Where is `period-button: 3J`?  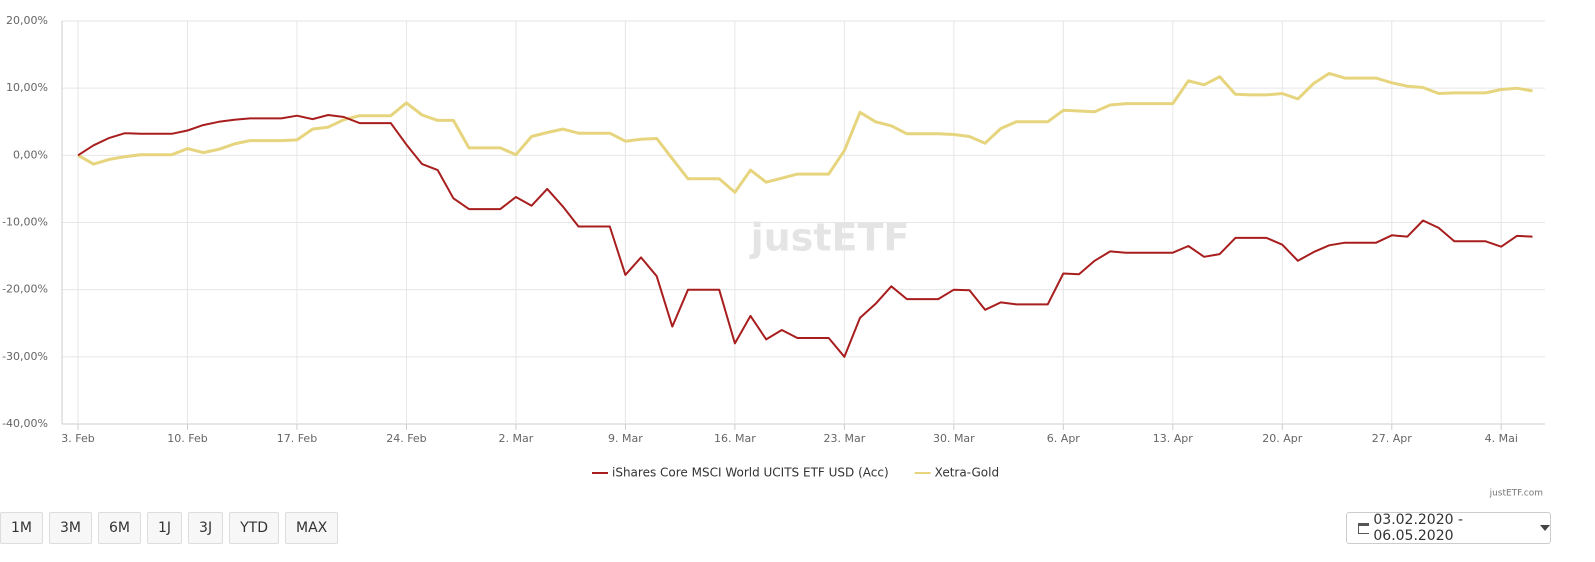 period-button: 3J is located at coordinates (206, 528).